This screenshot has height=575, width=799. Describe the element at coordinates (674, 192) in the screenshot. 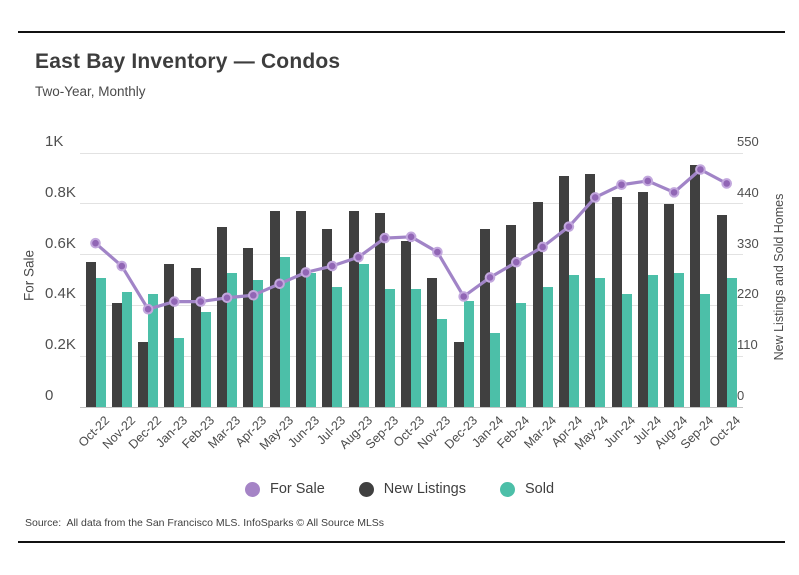

I see `for-sale-point: Aug-24 · For Sale: 845` at that location.